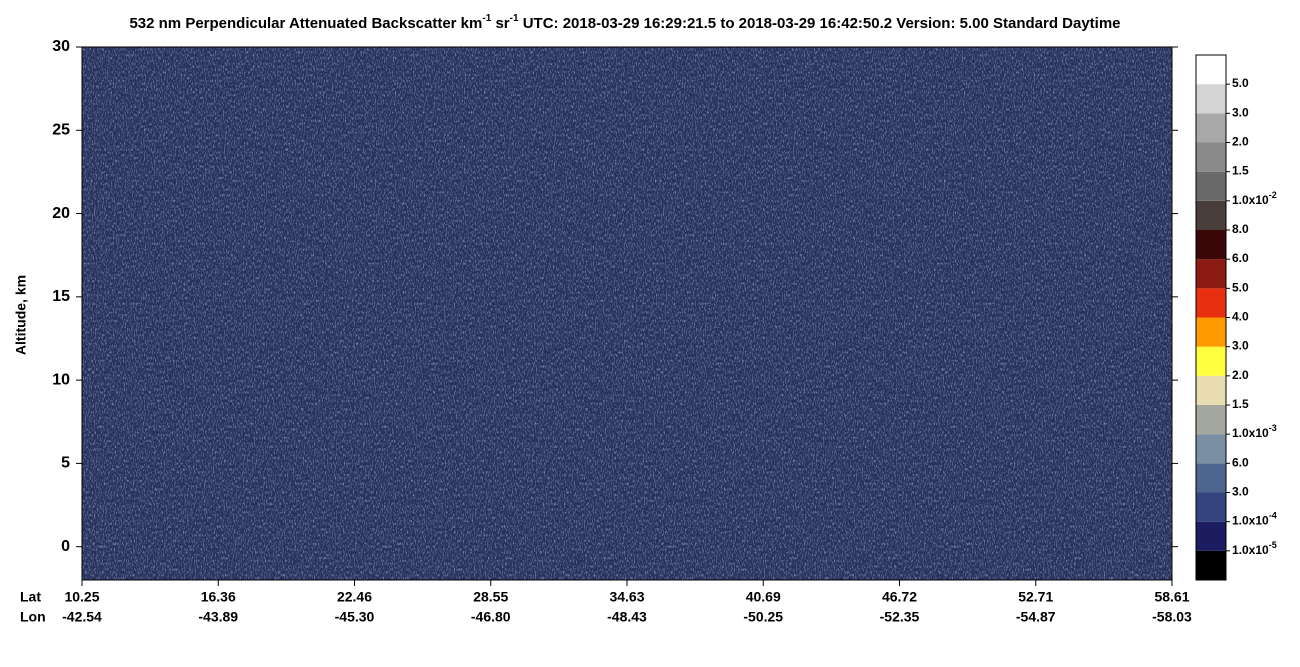  Describe the element at coordinates (61, 213) in the screenshot. I see `y-tick-label: 20` at that location.